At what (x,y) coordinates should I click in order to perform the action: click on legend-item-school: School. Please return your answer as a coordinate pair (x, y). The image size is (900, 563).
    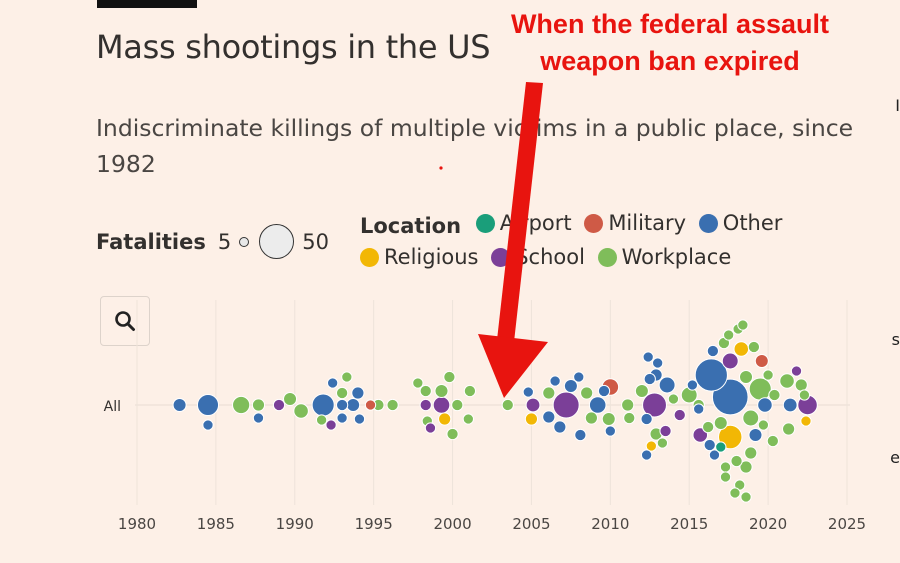
    Looking at the image, I should click on (538, 257).